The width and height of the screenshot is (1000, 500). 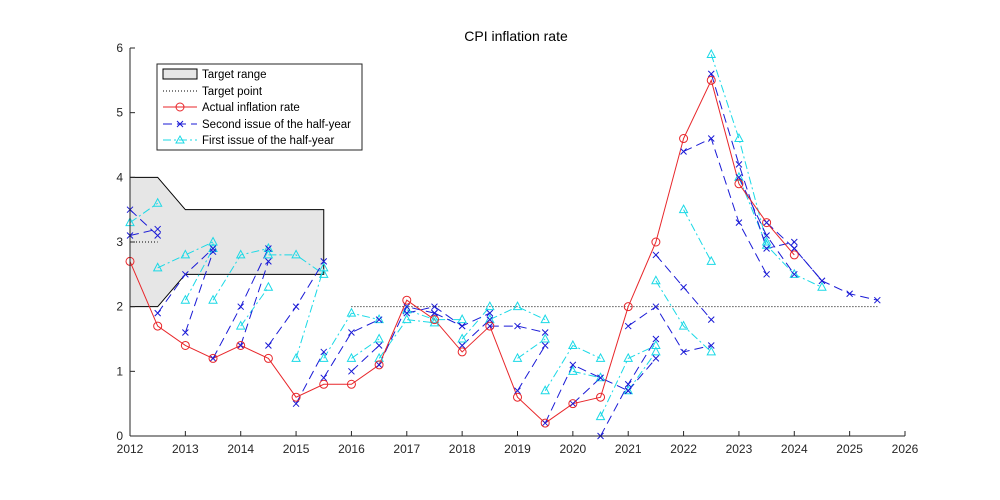 I want to click on x-tick-label: 2016, so click(x=351, y=449).